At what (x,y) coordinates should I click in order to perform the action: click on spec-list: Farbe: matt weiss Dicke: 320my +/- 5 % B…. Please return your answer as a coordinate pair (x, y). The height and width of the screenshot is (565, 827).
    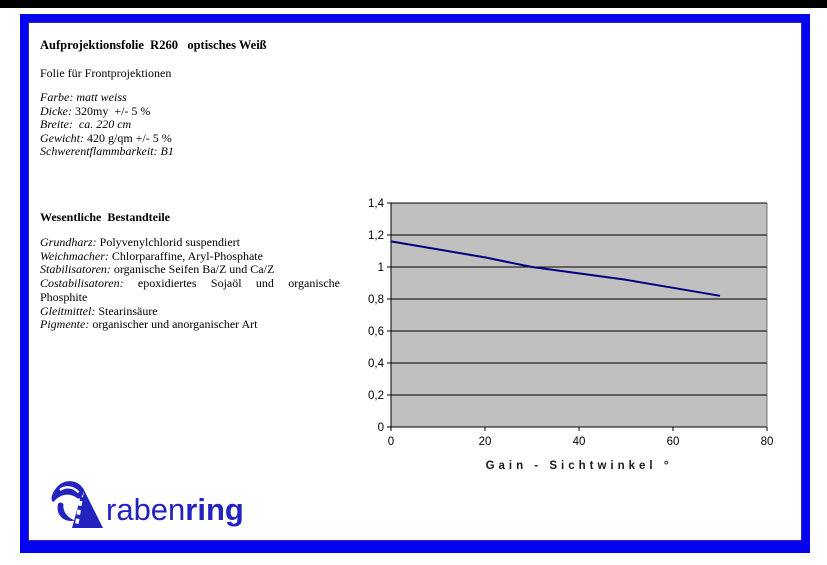
    Looking at the image, I should click on (107, 124).